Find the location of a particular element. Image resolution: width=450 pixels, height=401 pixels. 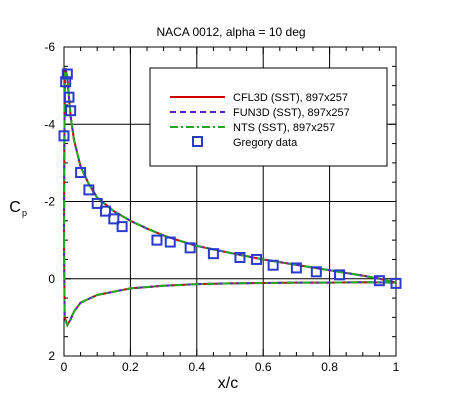

y-axis-label-subscript: p is located at coordinates (24, 213).